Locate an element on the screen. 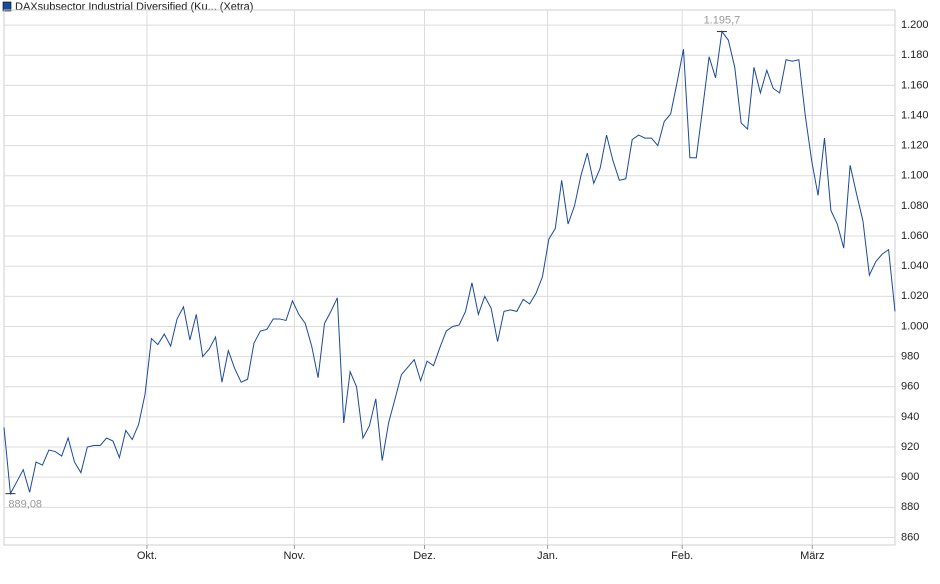 The height and width of the screenshot is (584, 940). legend-swatch is located at coordinates (7, 6).